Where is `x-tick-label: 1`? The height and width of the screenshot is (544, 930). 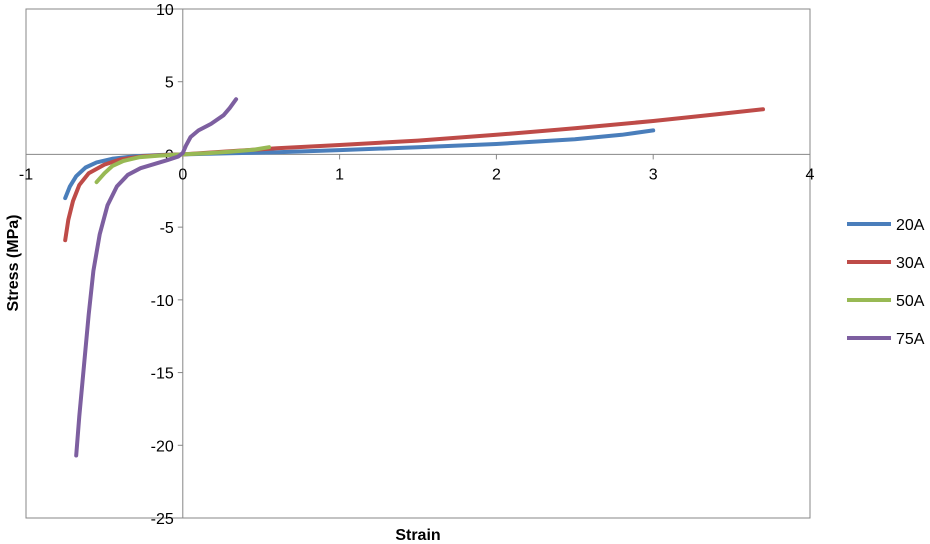
x-tick-label: 1 is located at coordinates (339, 174).